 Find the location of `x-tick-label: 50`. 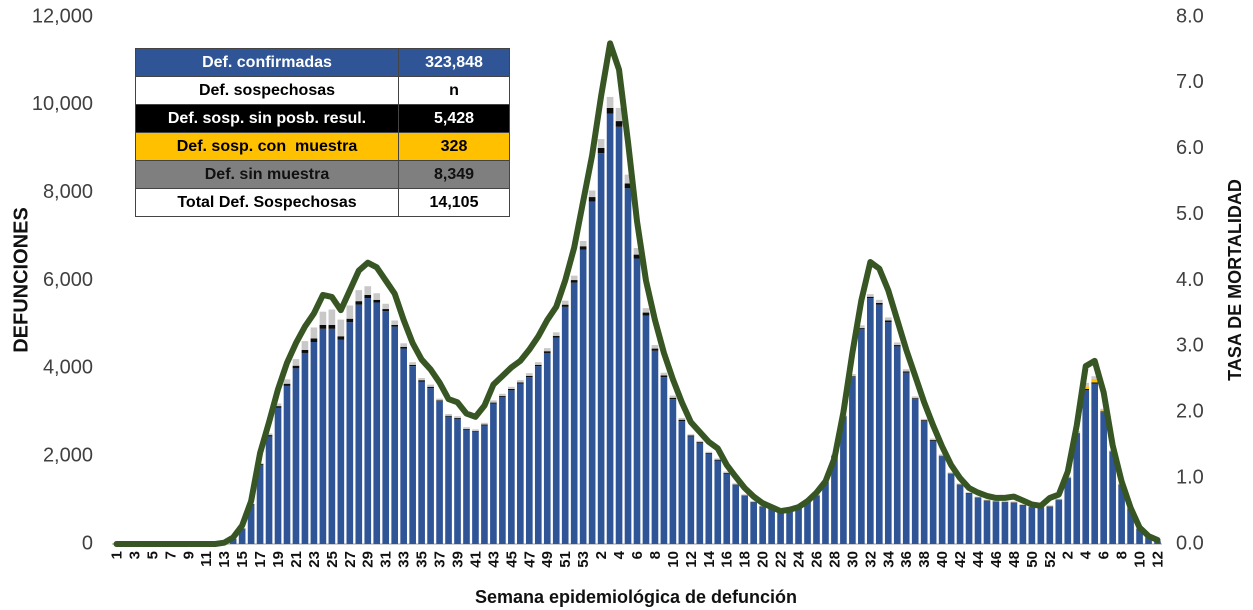

x-tick-label: 50 is located at coordinates (1032, 559).